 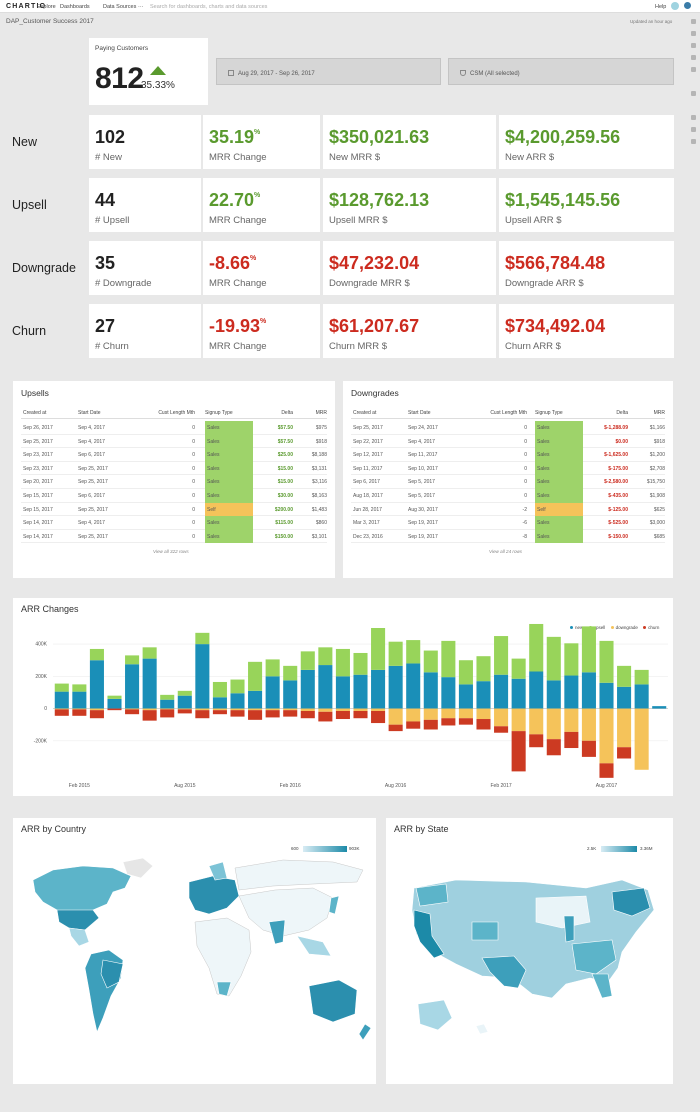 What do you see at coordinates (328, 71) in the screenshot?
I see `date-range-filter: Aug 29, 2017 - Sep 26, 2017` at bounding box center [328, 71].